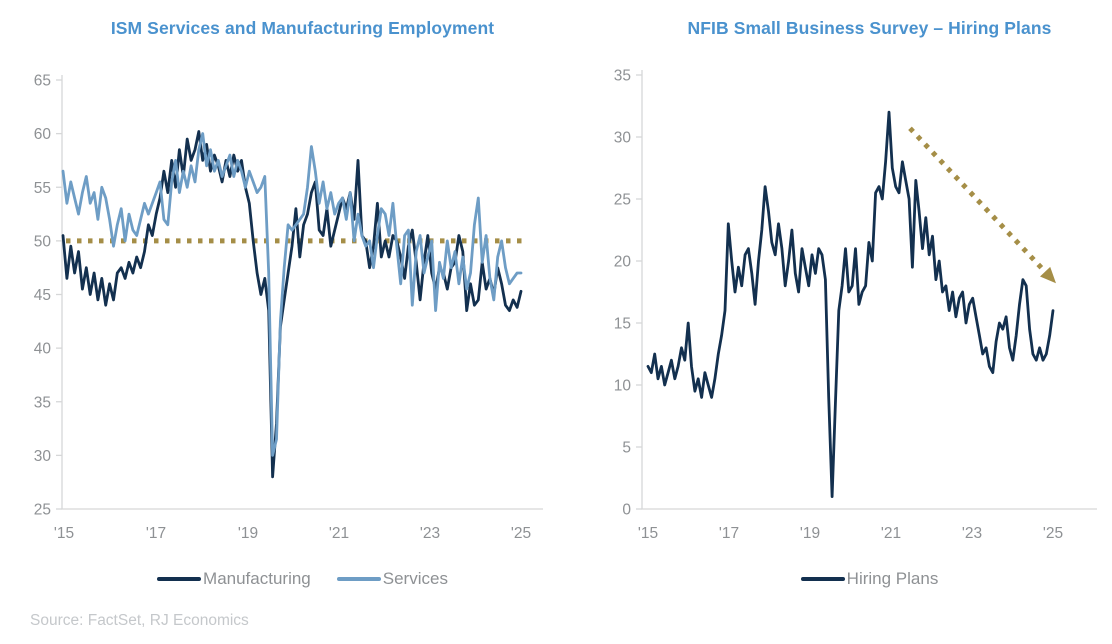 The width and height of the screenshot is (1112, 644). What do you see at coordinates (42, 295) in the screenshot?
I see `y-axis-tick-label: 45` at bounding box center [42, 295].